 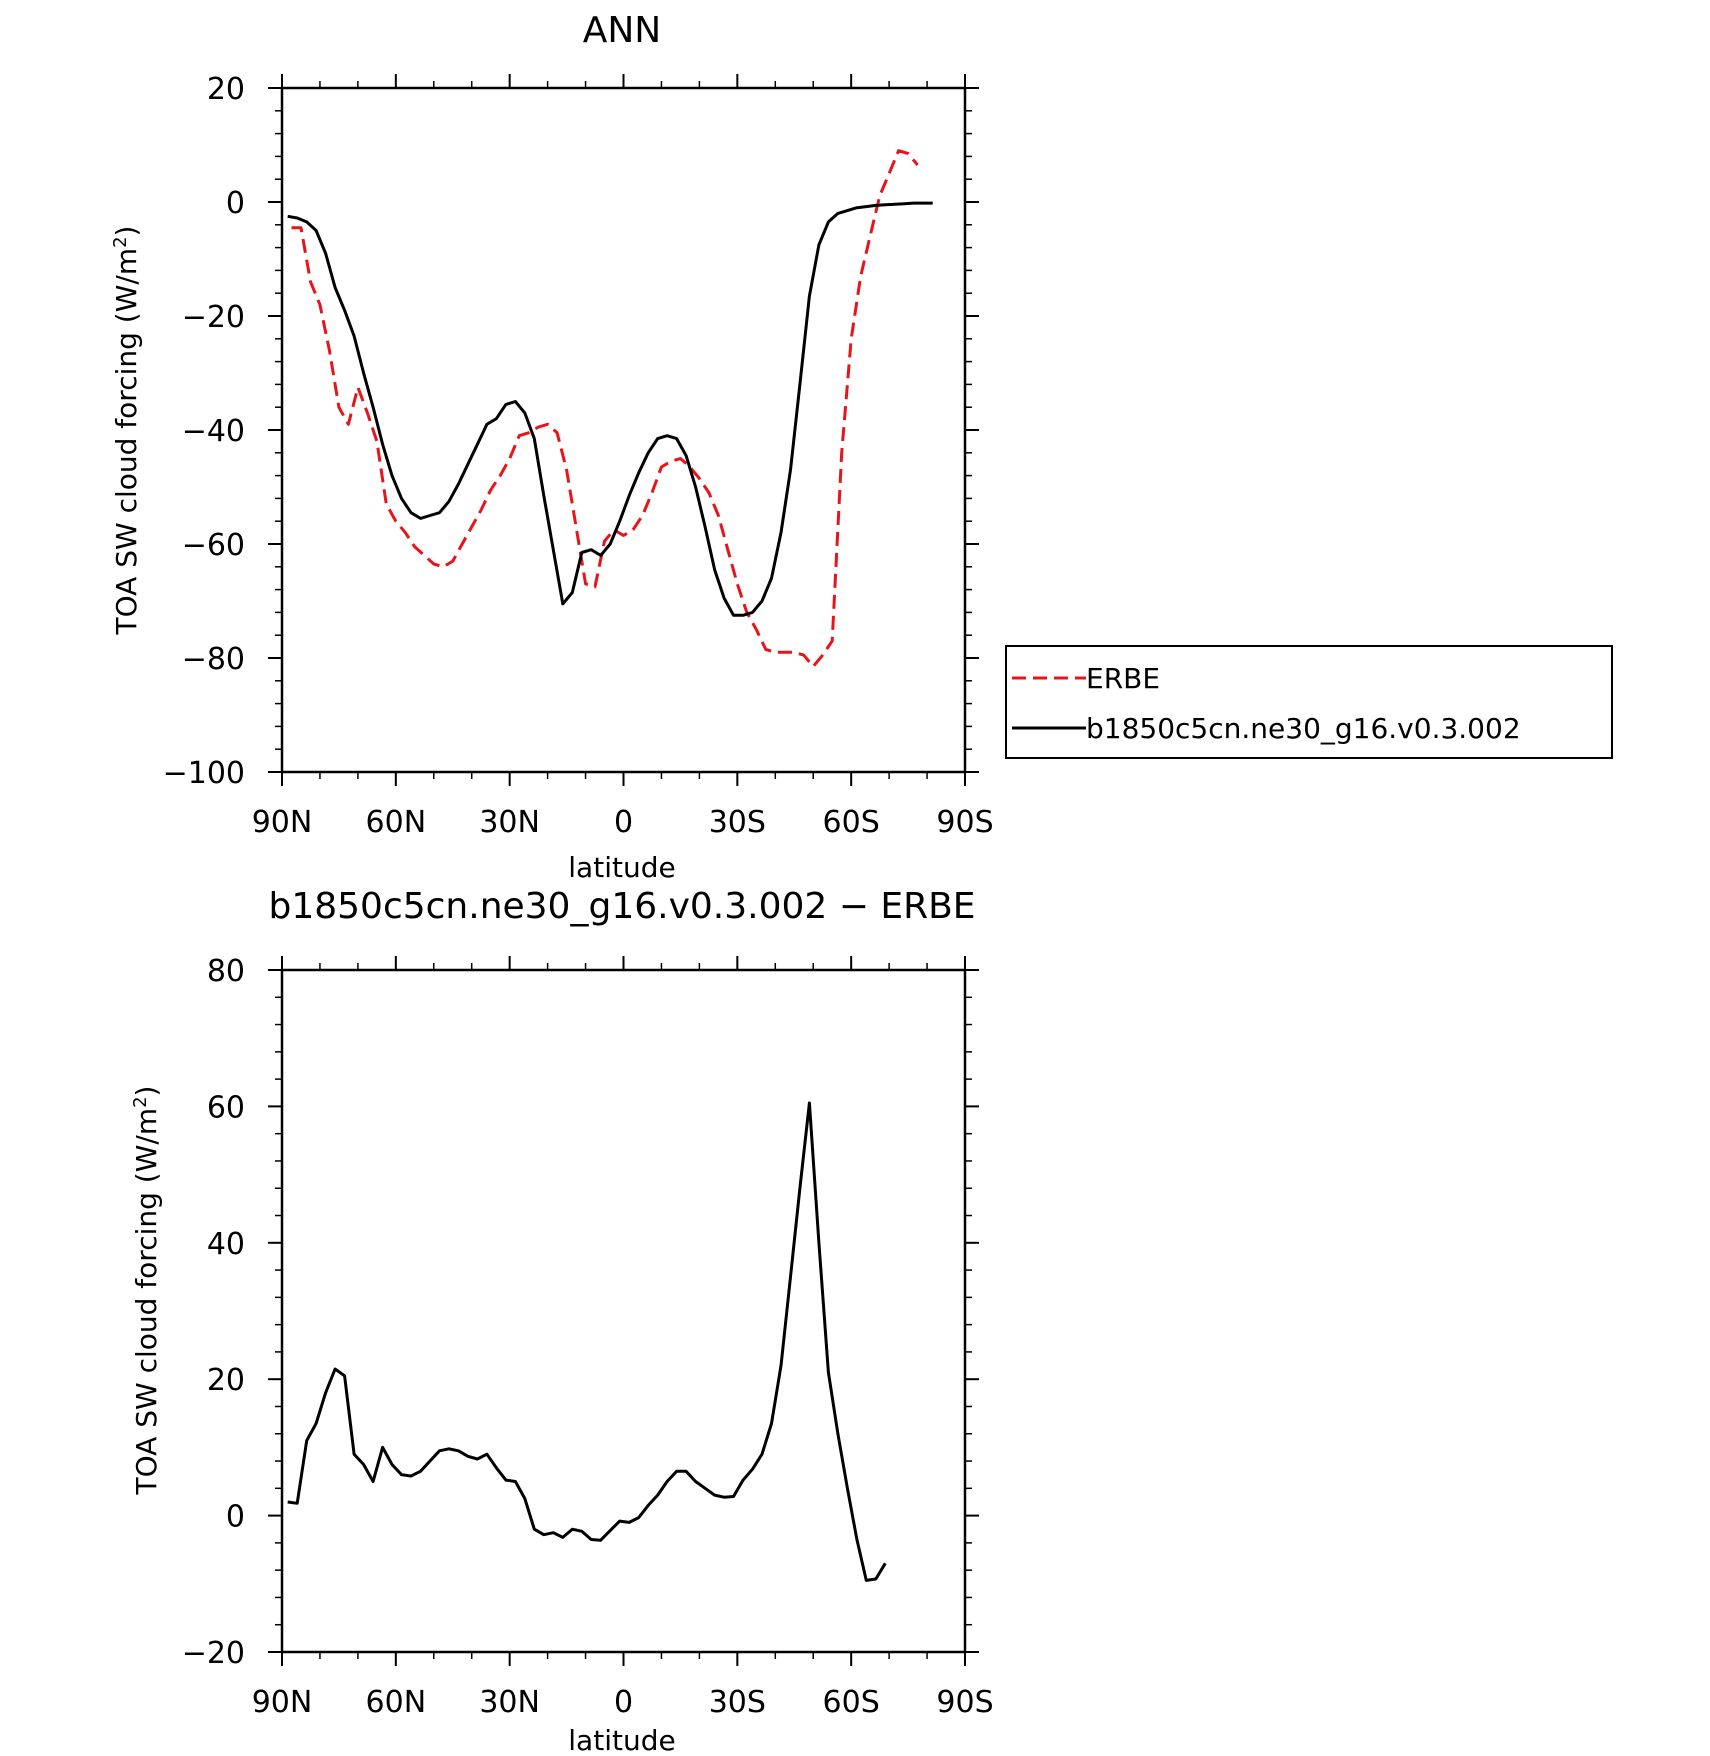 I want to click on chart-title: b1850c5cn.ne30_g16.v0.3.002 − ERBE, so click(x=621, y=906).